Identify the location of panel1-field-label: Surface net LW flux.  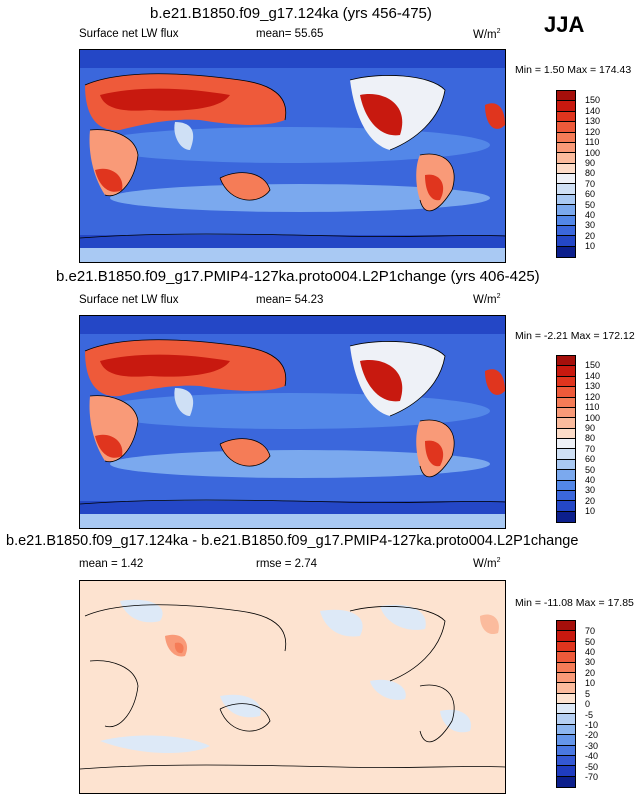
(129, 34).